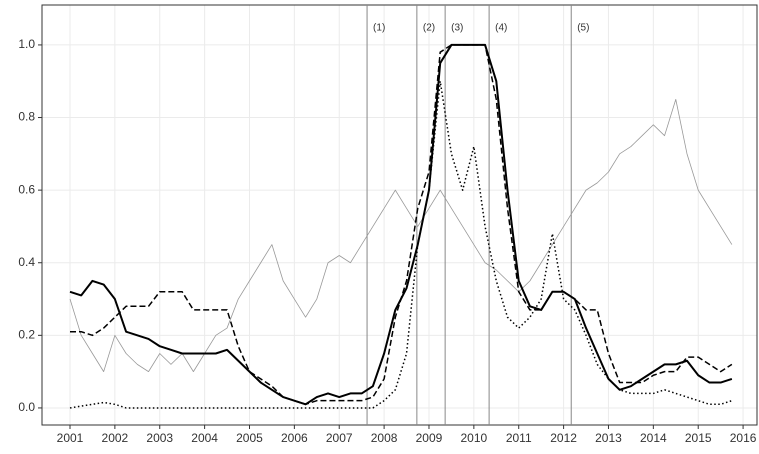 This screenshot has width=759, height=454. I want to click on x-tick-label: 2007, so click(339, 438).